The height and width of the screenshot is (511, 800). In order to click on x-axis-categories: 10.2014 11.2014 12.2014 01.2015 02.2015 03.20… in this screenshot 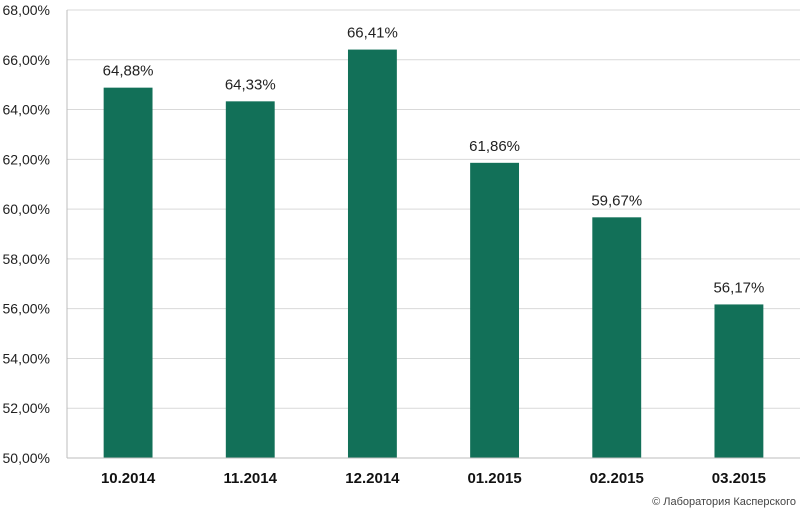, I will do `click(433, 478)`.